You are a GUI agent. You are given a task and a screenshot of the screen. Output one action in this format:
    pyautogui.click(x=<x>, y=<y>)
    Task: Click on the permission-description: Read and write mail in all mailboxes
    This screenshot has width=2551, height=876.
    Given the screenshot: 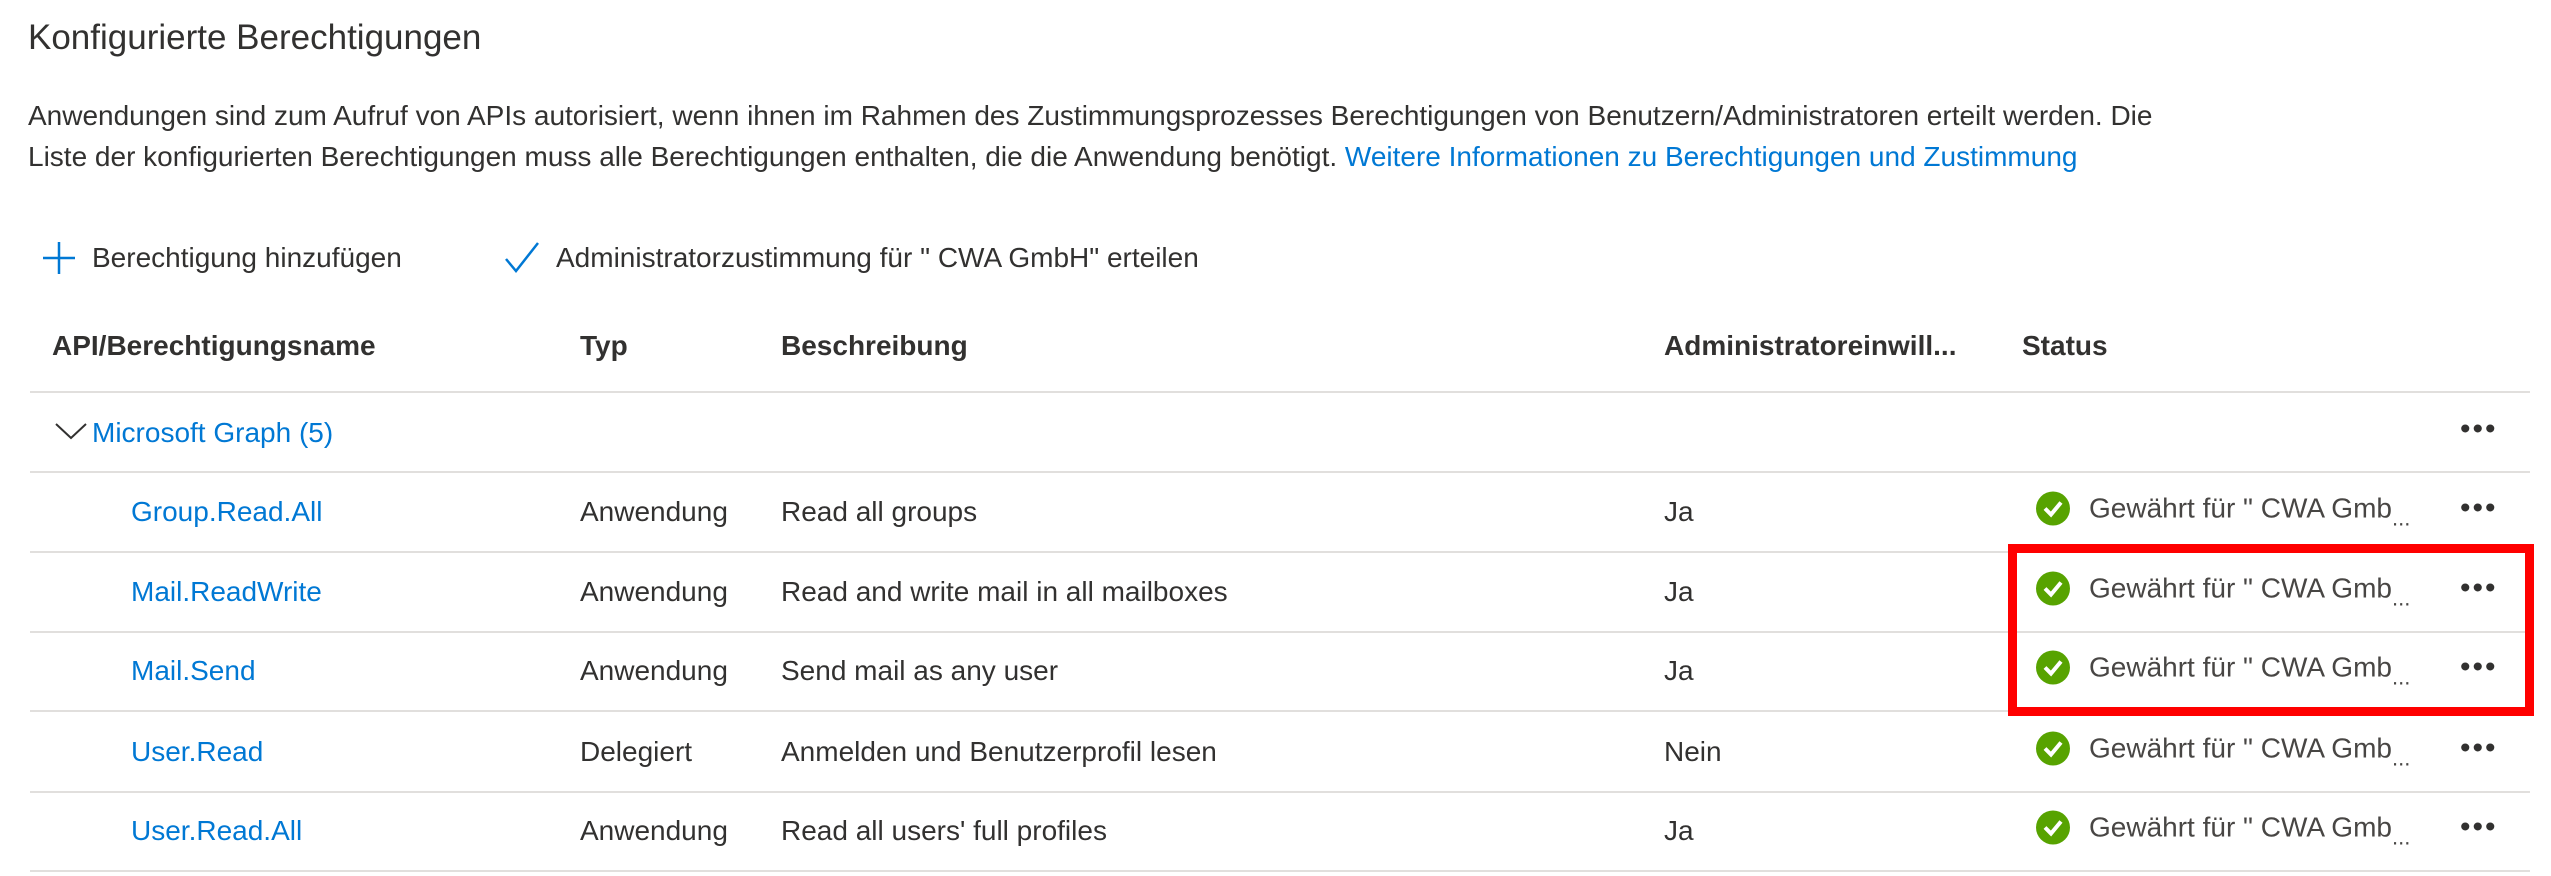 What is the action you would take?
    pyautogui.click(x=1004, y=591)
    